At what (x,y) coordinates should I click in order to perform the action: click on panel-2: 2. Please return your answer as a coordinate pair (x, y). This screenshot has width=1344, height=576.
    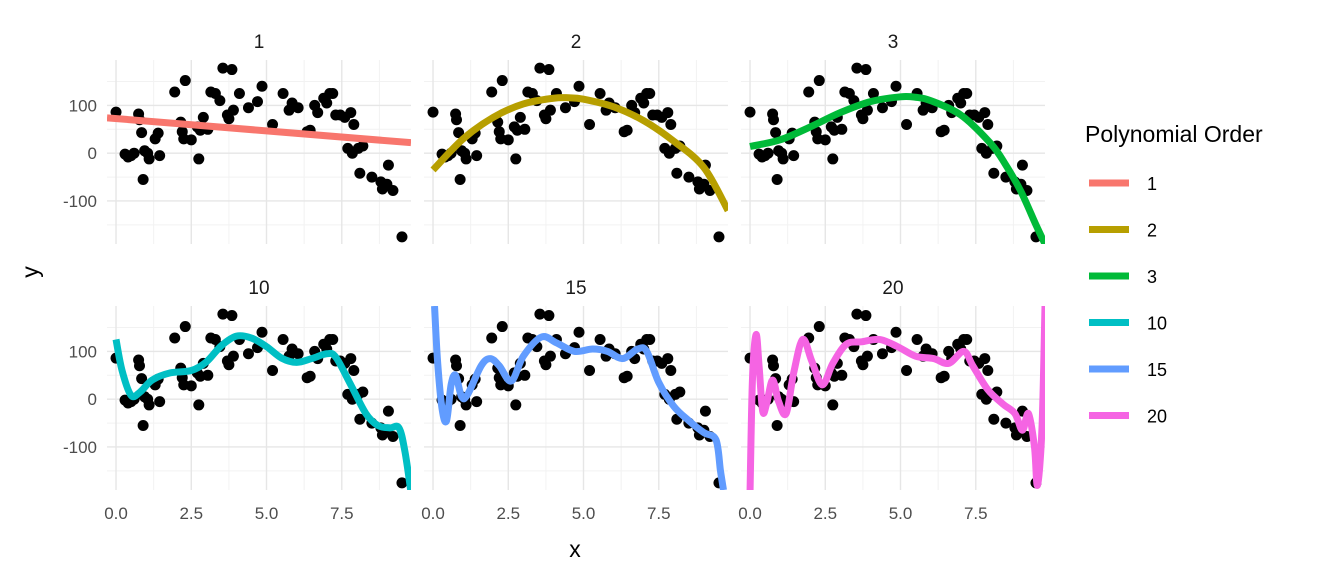
    Looking at the image, I should click on (576, 138).